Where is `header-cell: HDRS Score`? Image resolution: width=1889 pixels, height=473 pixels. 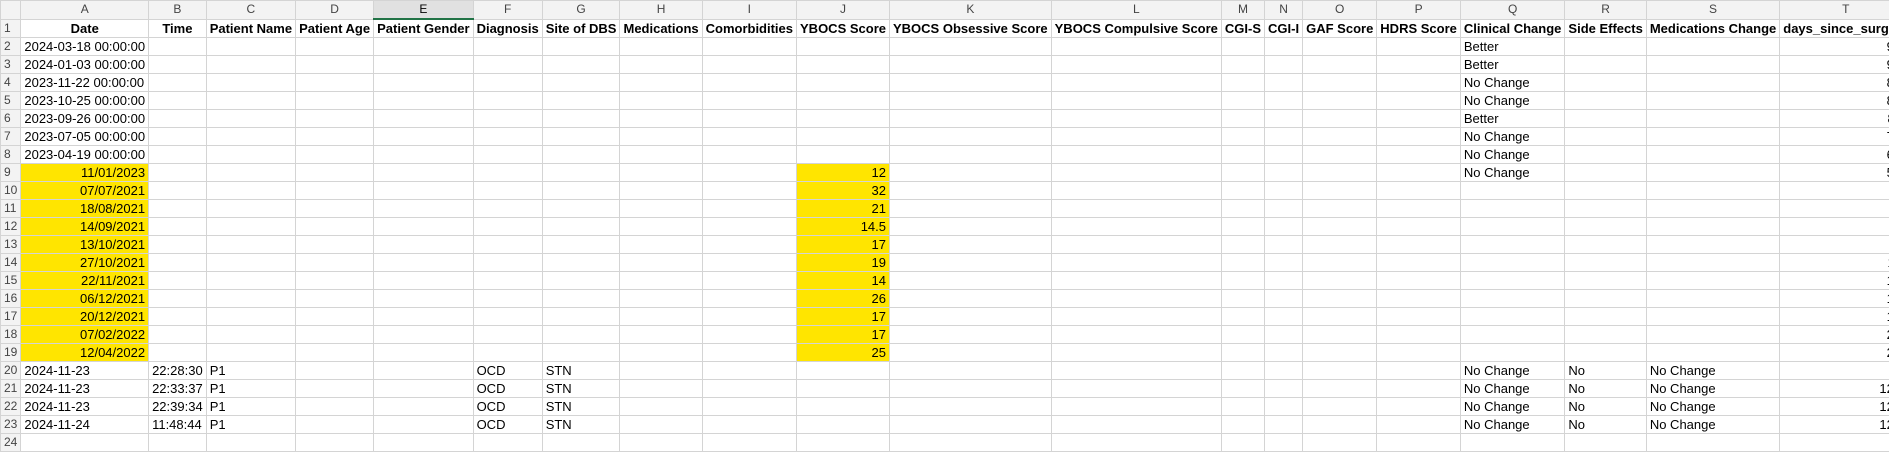 header-cell: HDRS Score is located at coordinates (1418, 28).